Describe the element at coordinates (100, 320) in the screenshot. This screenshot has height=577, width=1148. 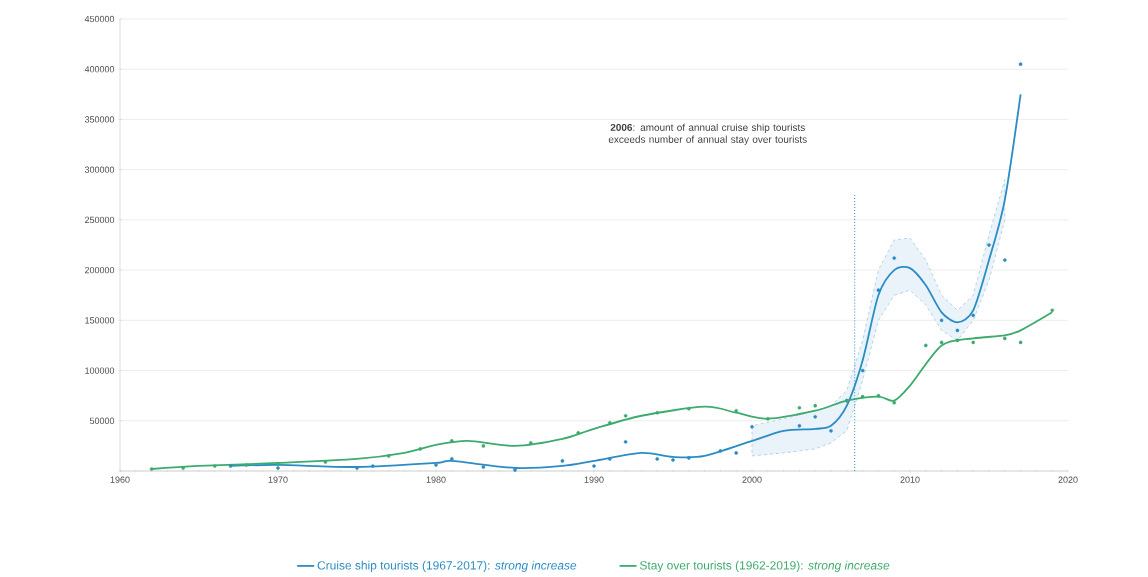
I see `y-tick-label: 150000` at that location.